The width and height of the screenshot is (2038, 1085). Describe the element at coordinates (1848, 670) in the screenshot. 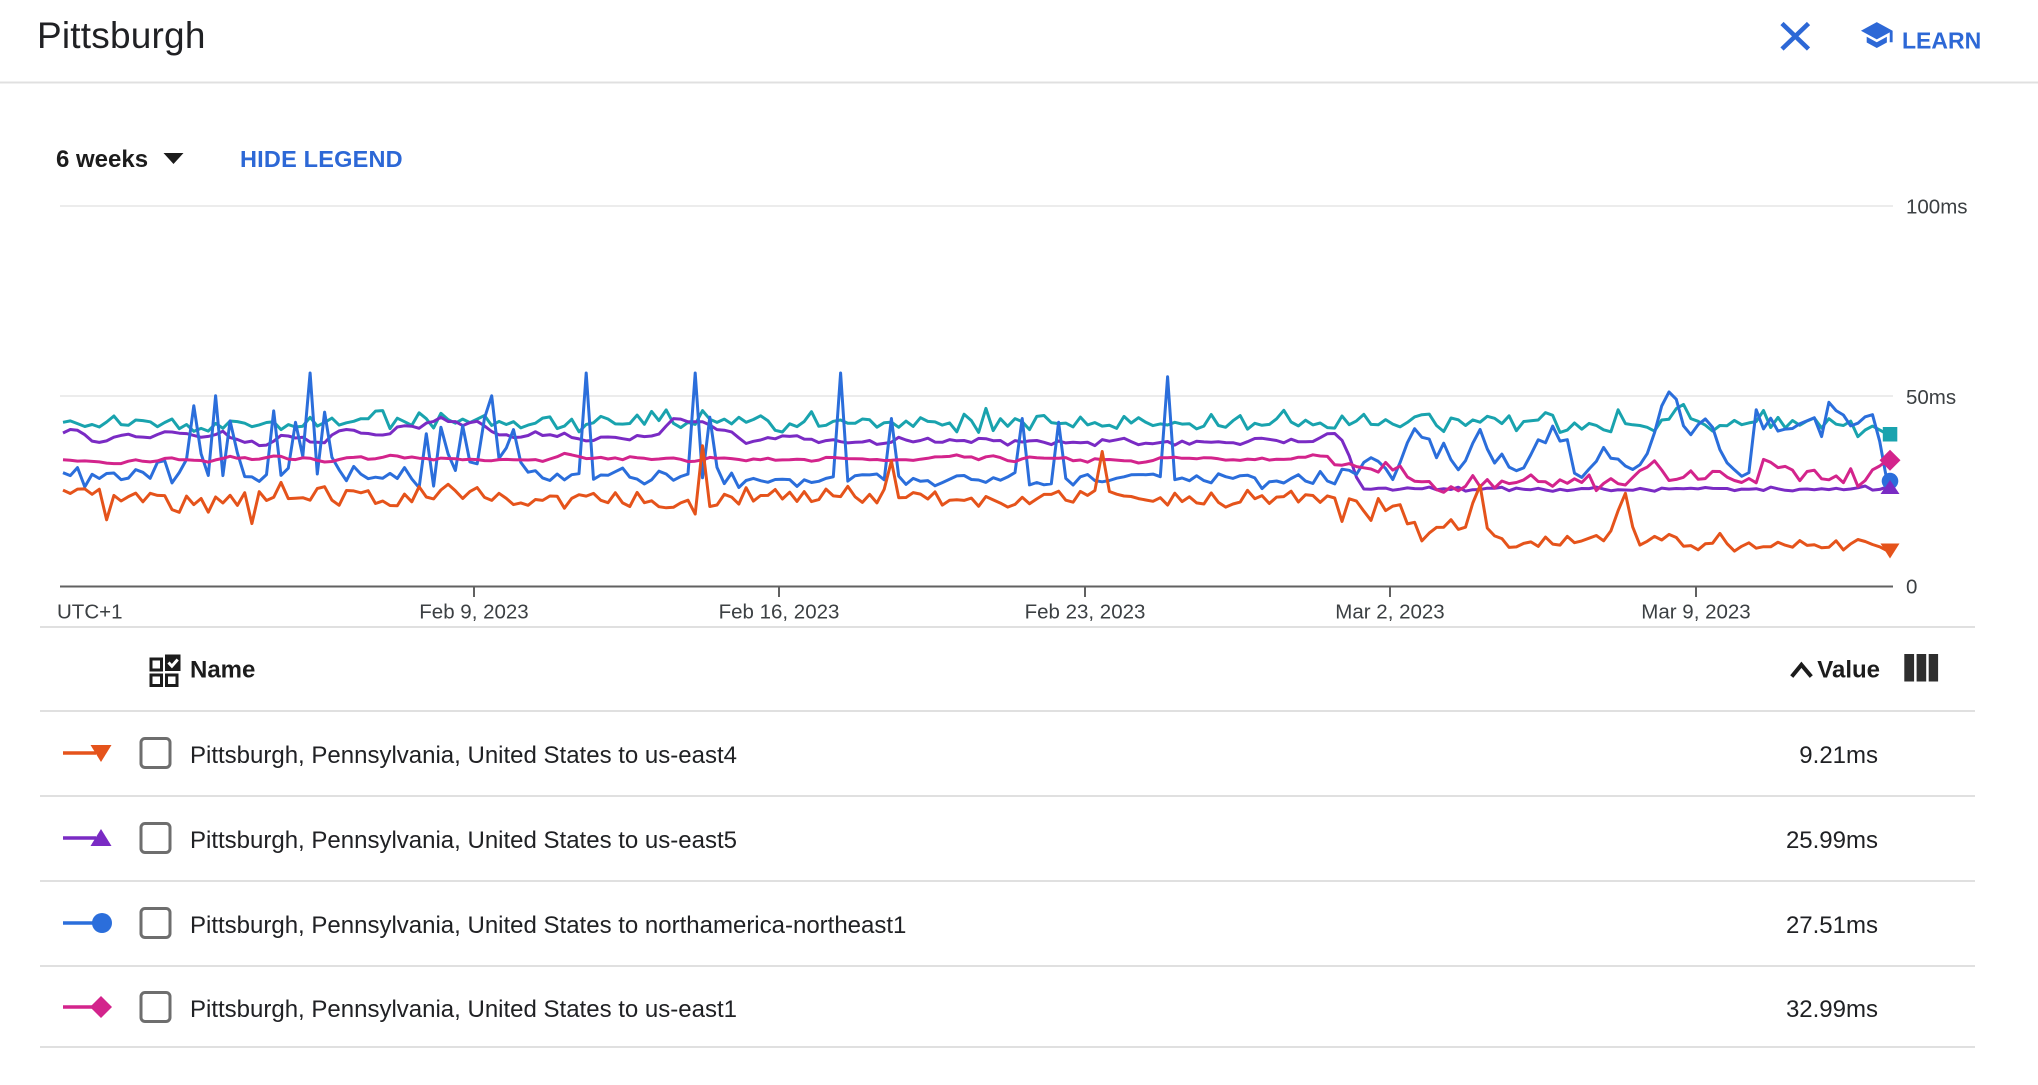

I see `svg-text: Value` at that location.